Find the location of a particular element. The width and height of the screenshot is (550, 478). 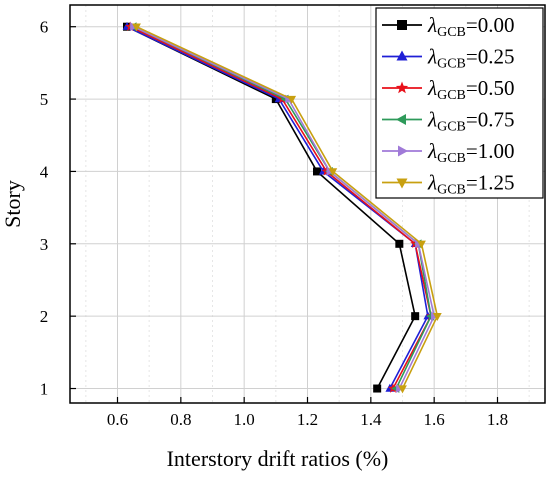

x-tick-label: 1.2 is located at coordinates (307, 419).